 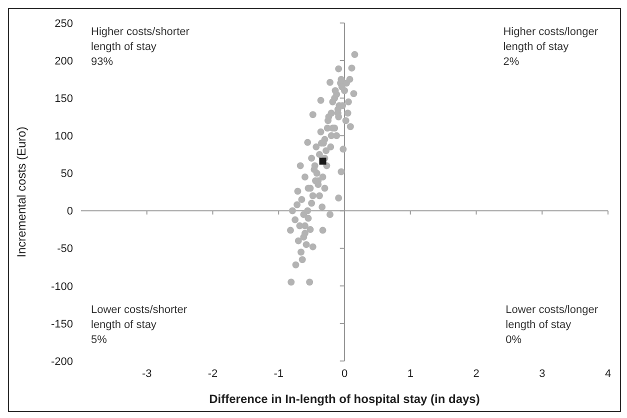 I want to click on y-tick-label: 250, so click(x=63, y=24).